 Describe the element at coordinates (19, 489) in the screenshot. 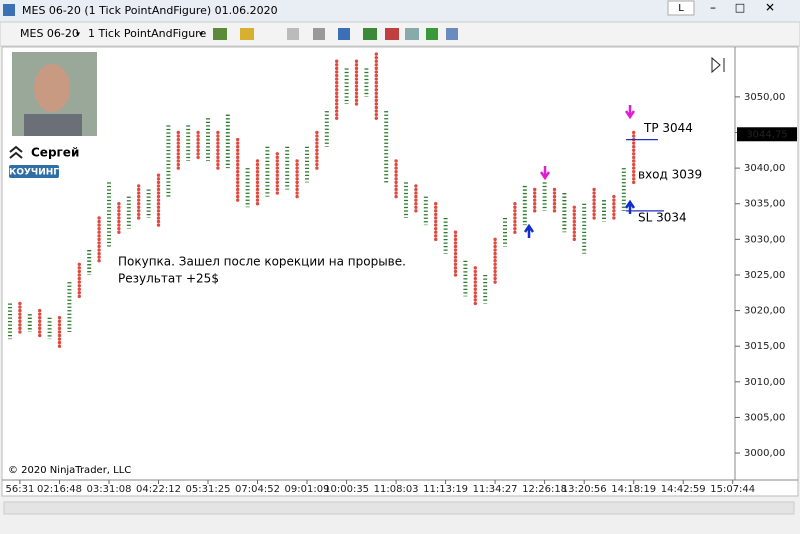

I see `x-tick-label: 56:31` at that location.